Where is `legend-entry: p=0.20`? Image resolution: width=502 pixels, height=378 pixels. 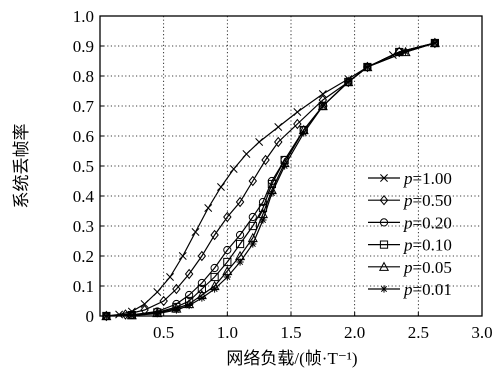
legend-entry: p=0.20 is located at coordinates (410, 222).